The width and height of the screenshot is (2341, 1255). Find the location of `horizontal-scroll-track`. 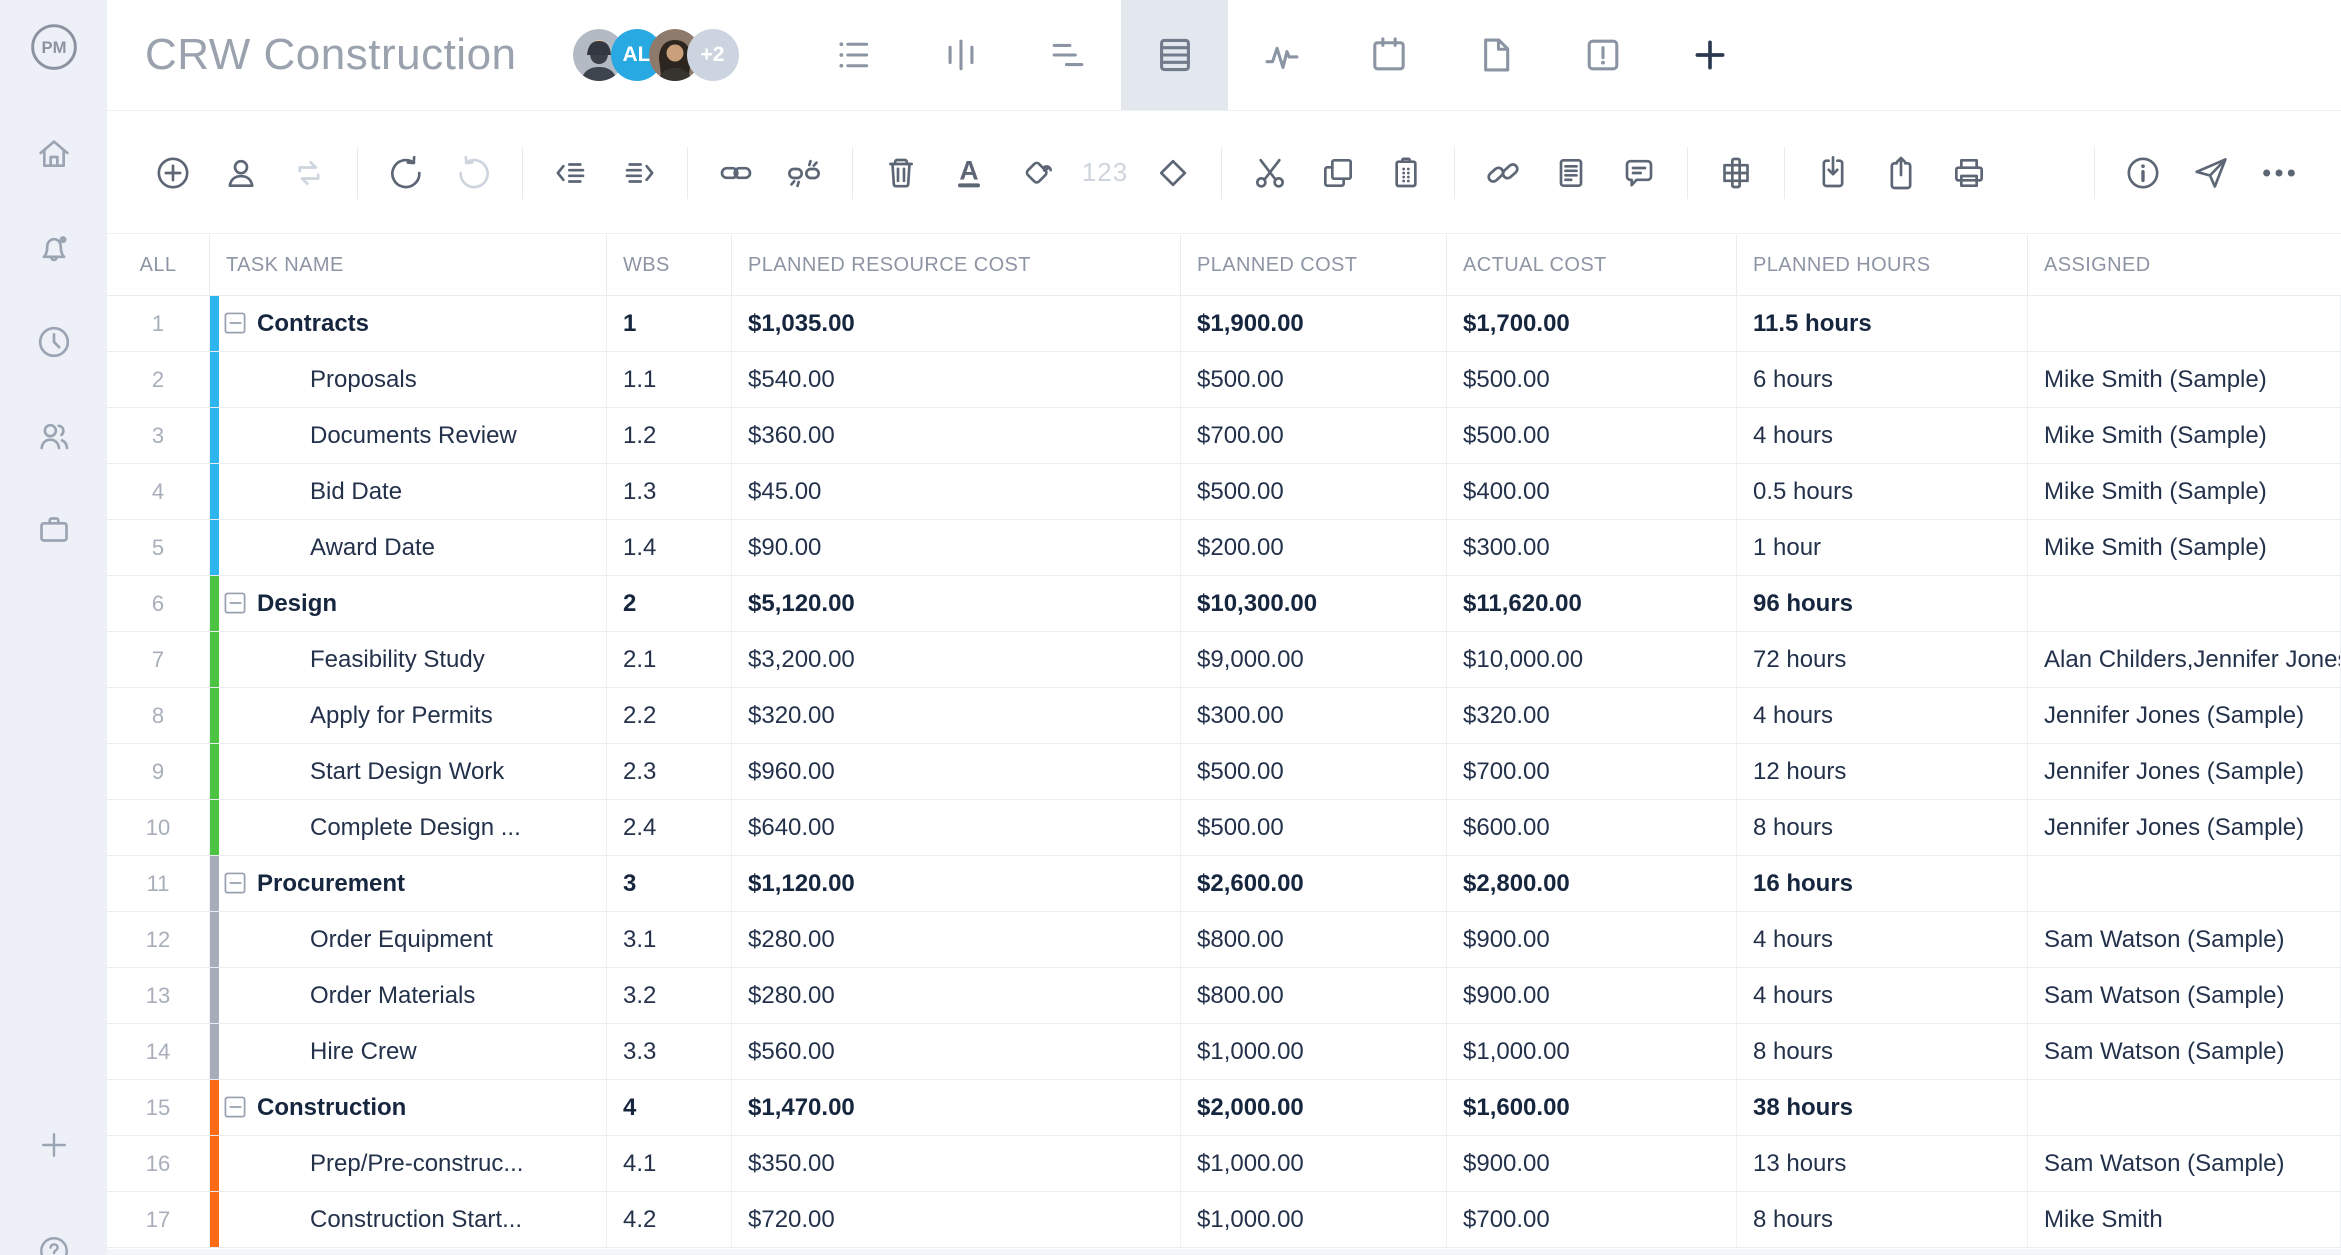

horizontal-scroll-track is located at coordinates (1224, 1252).